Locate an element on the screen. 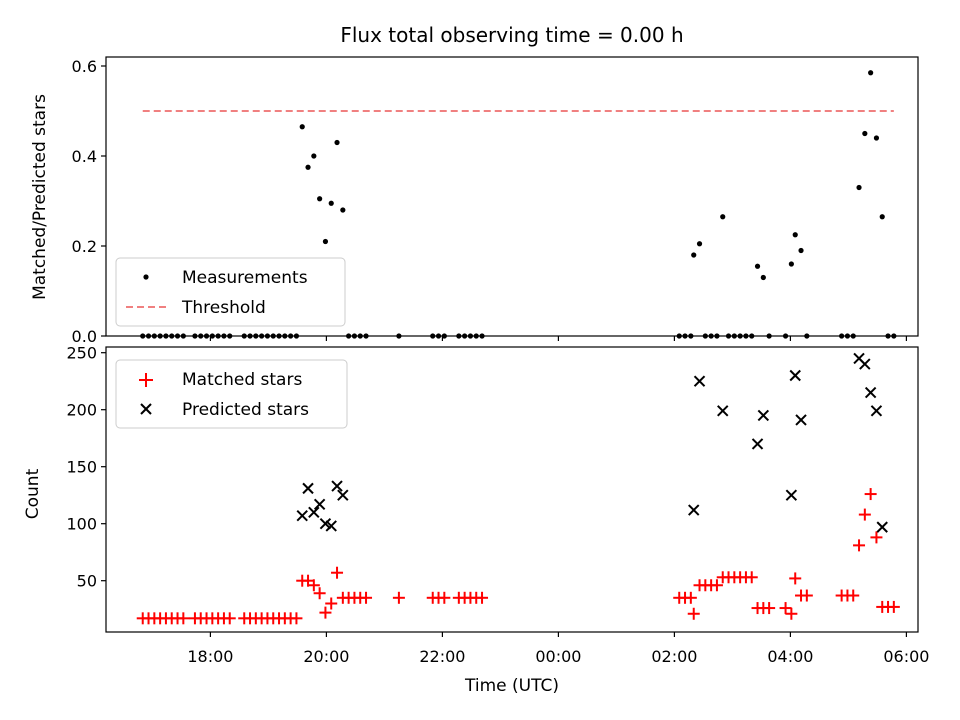 This screenshot has width=960, height=720. chart-title: Flux total observing time = 0.00 h is located at coordinates (511, 35).